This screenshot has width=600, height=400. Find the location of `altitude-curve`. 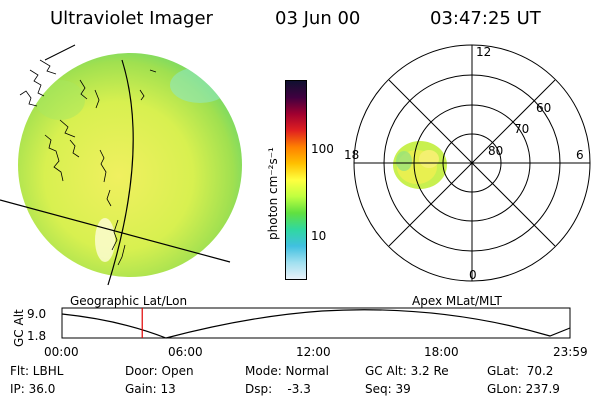

altitude-curve is located at coordinates (316, 324).